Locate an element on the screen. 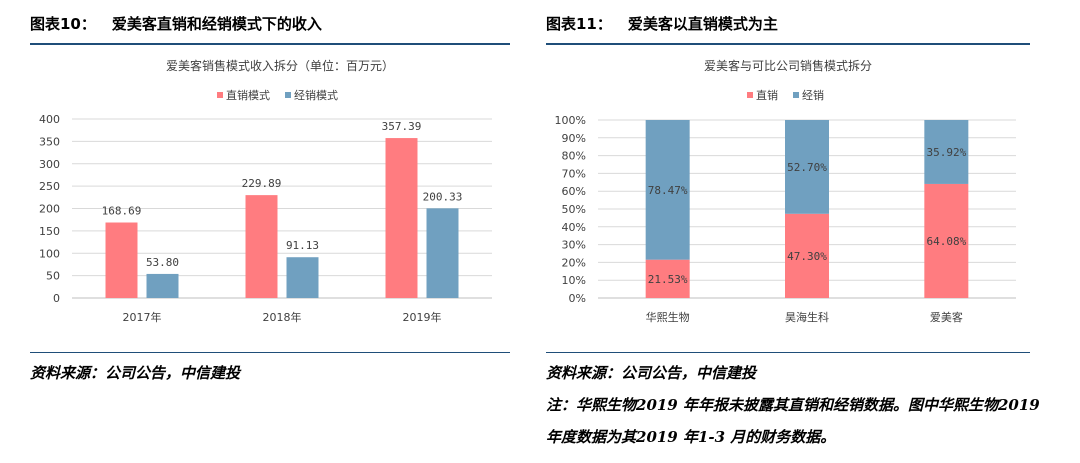 The width and height of the screenshot is (1080, 463). y-tick-label: 350 is located at coordinates (49, 141).